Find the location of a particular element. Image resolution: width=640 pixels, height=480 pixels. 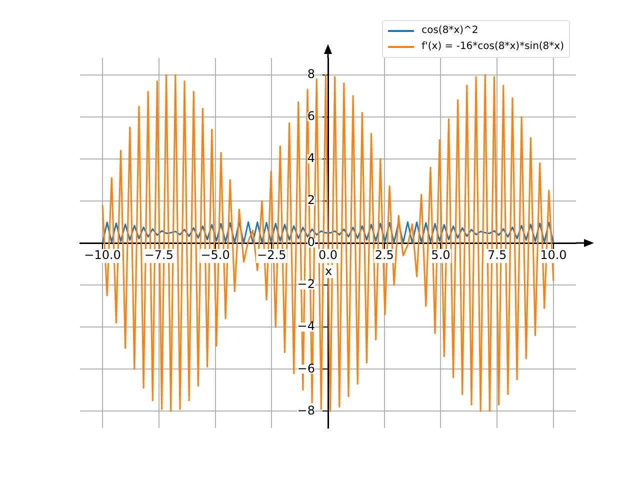

y-tick-label: −6 is located at coordinates (306, 368).